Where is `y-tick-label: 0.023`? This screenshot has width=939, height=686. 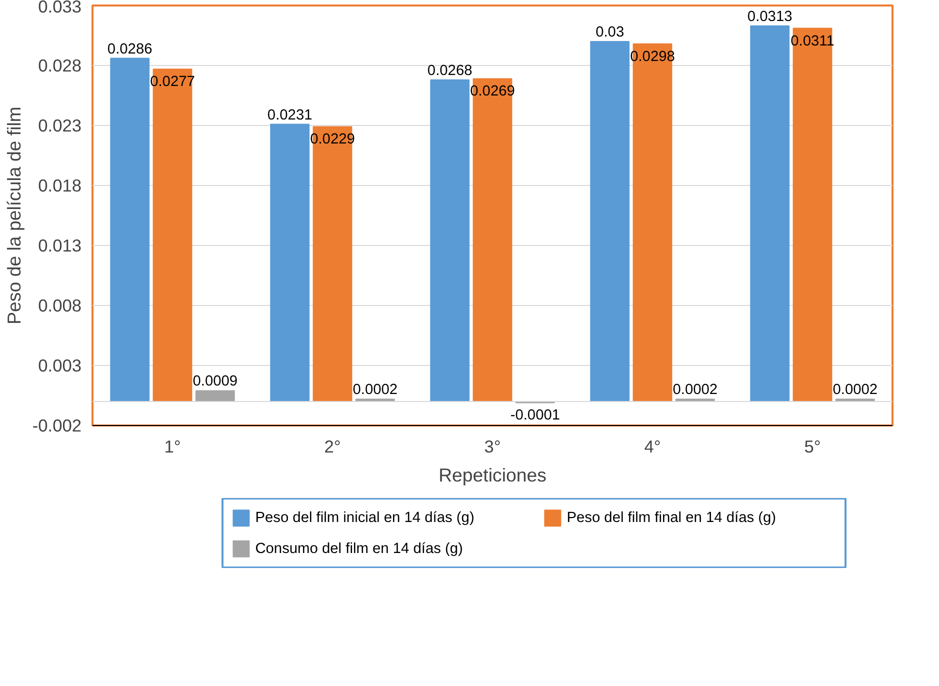 y-tick-label: 0.023 is located at coordinates (60, 126).